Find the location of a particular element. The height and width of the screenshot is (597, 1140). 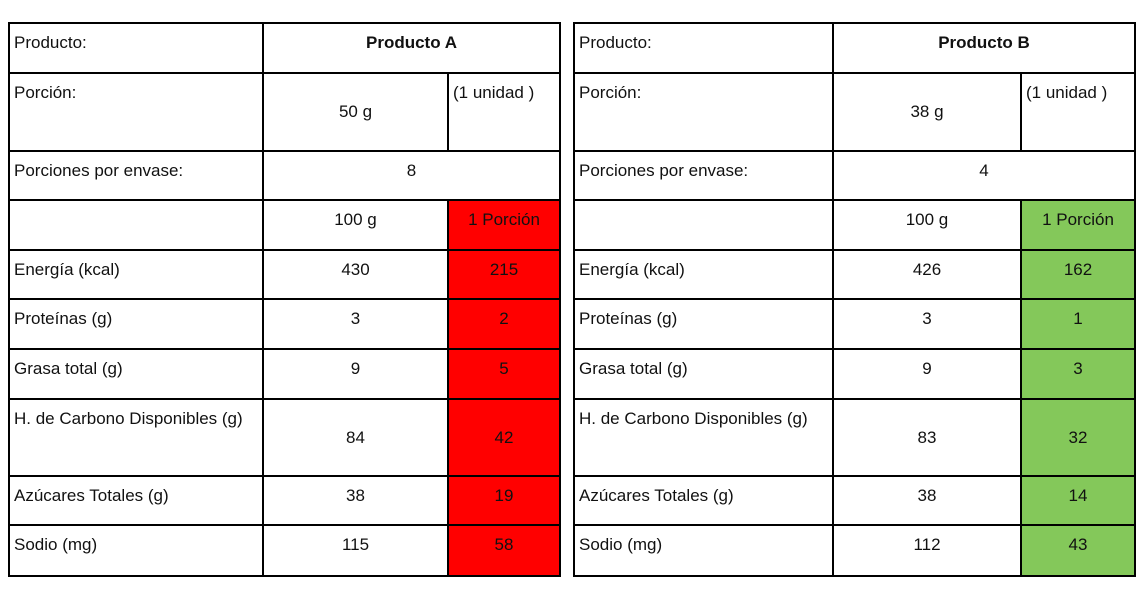

per-portion: 58 is located at coordinates (504, 550).